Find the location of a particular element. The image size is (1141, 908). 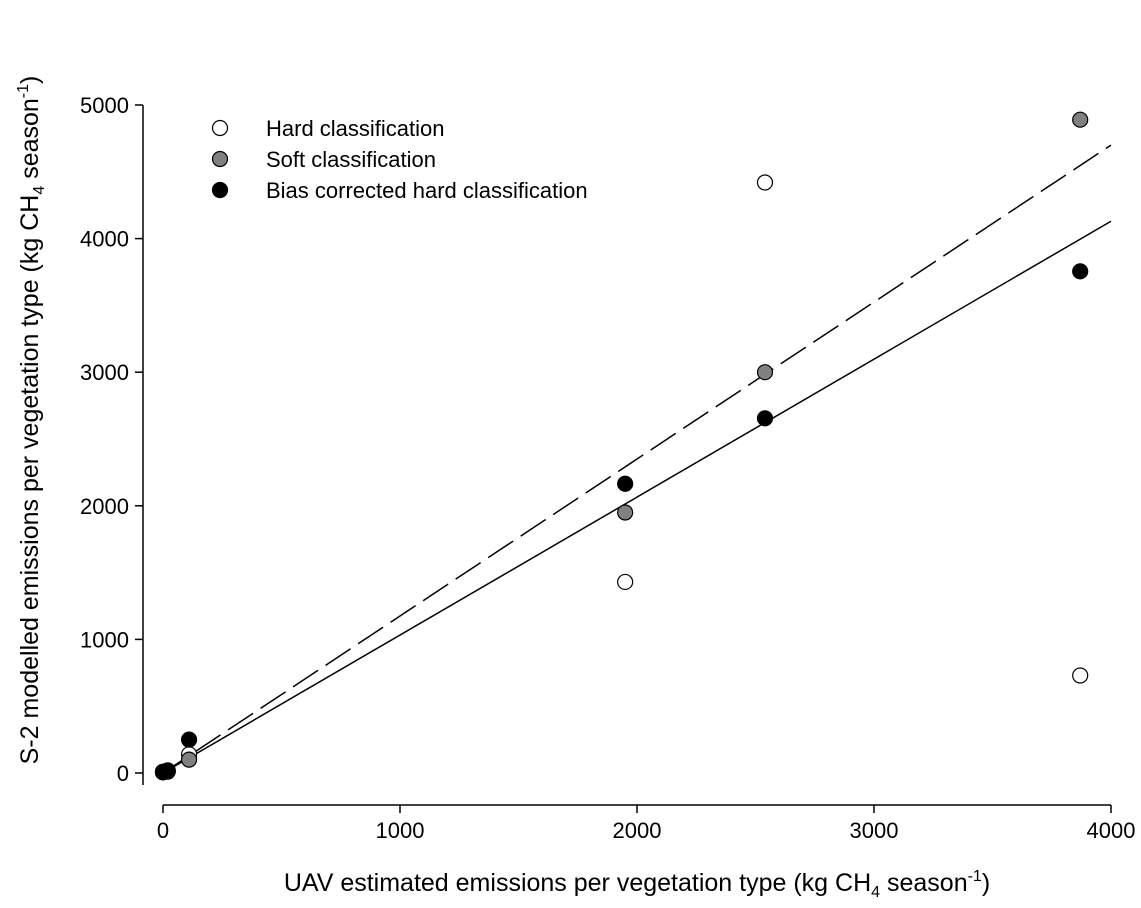

y-tick-label: 1000 is located at coordinates (104, 639).